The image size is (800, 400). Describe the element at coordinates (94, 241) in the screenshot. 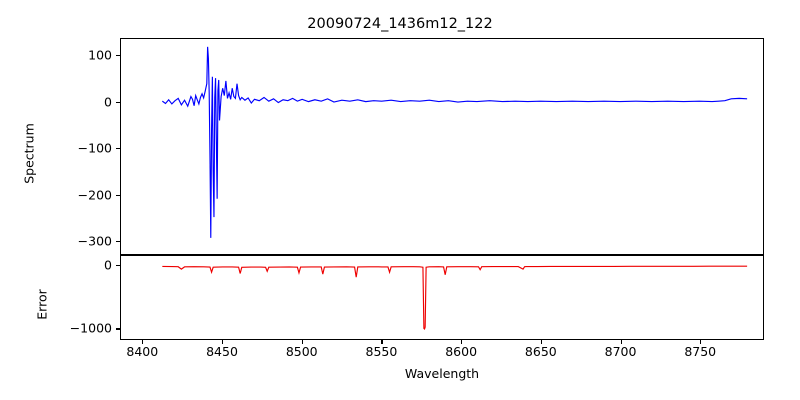

I see `spectrum-y-tick-label: −300` at that location.